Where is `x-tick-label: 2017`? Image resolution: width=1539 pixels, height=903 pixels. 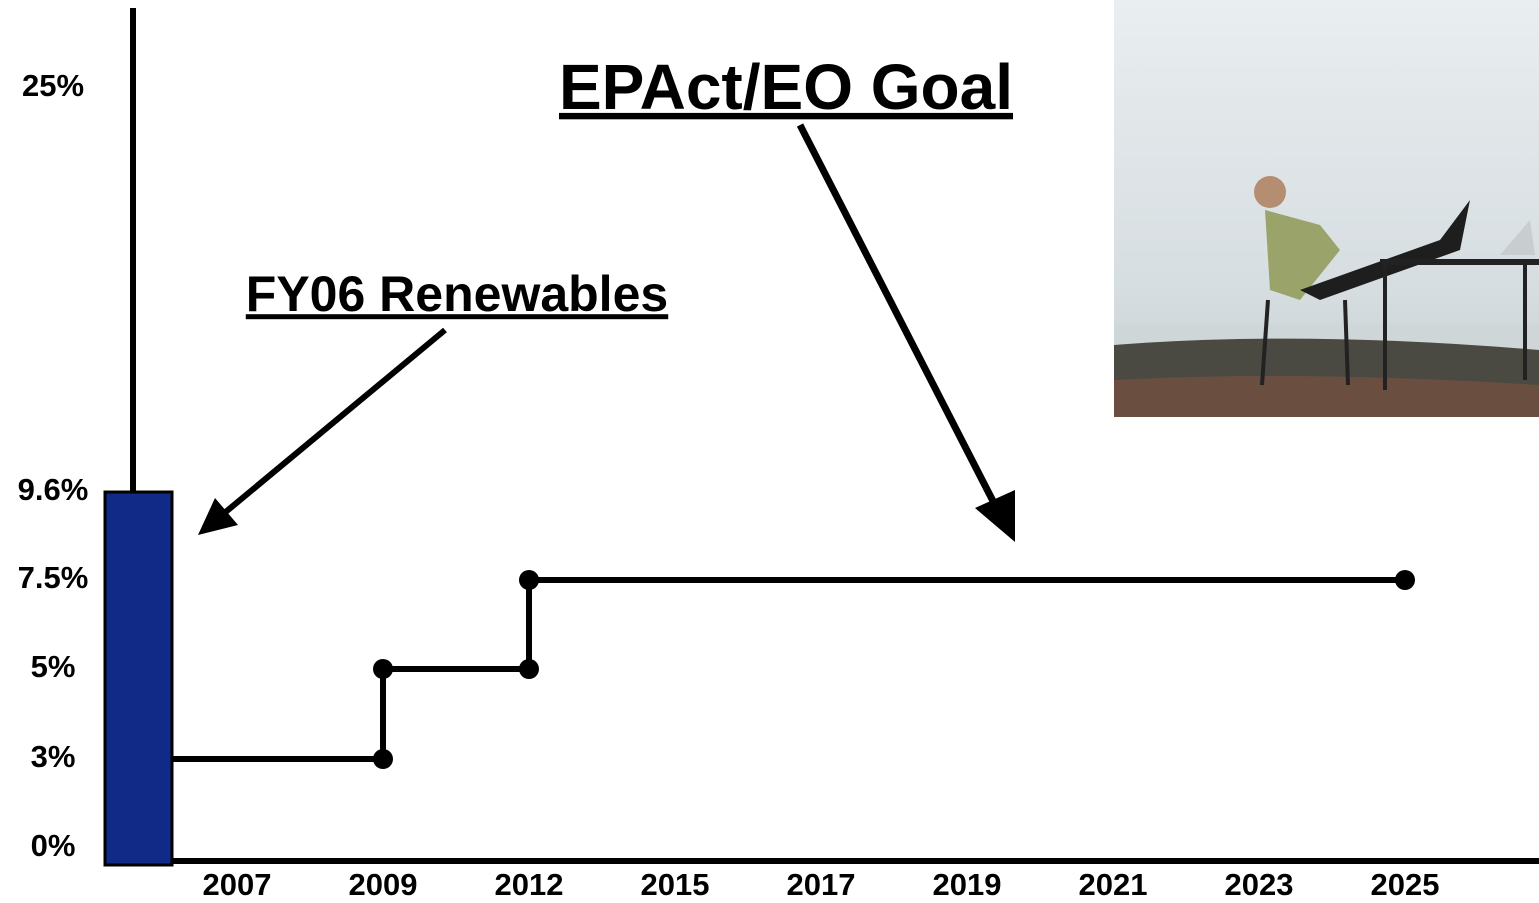
x-tick-label: 2017 is located at coordinates (821, 884).